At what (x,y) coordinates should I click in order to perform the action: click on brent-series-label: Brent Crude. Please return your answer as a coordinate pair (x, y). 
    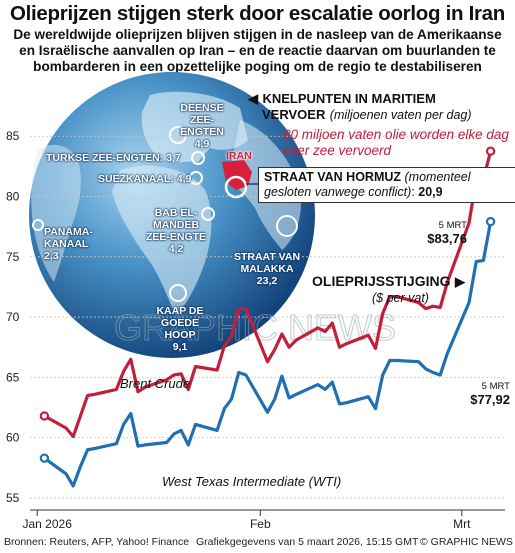
    Looking at the image, I should click on (155, 383).